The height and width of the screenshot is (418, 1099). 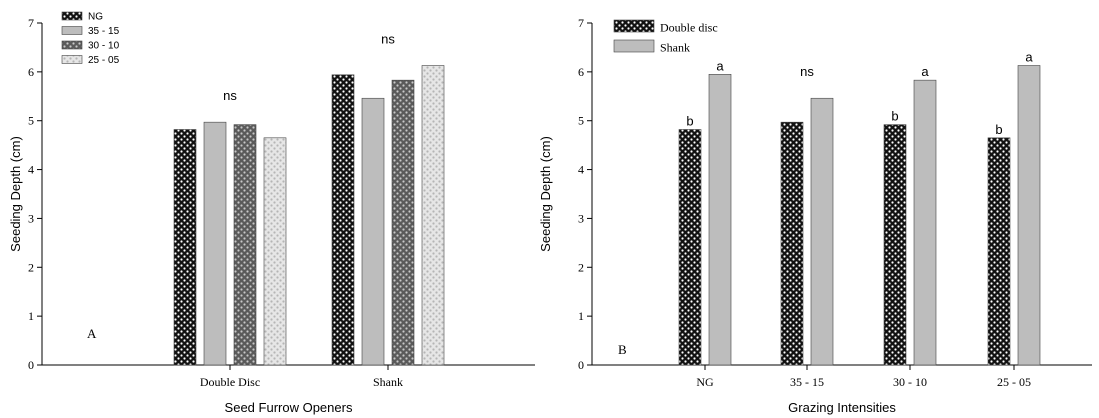 What do you see at coordinates (689, 28) in the screenshot?
I see `legend-label: Double disc` at bounding box center [689, 28].